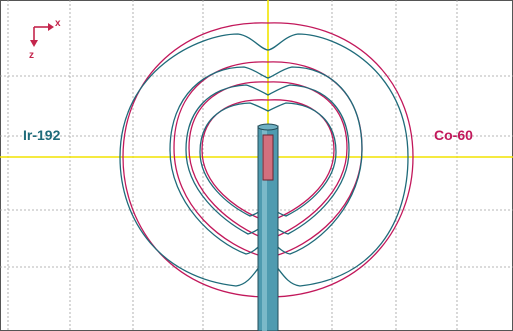 The image size is (513, 331). I want to click on radioactive-source-core, so click(268, 157).